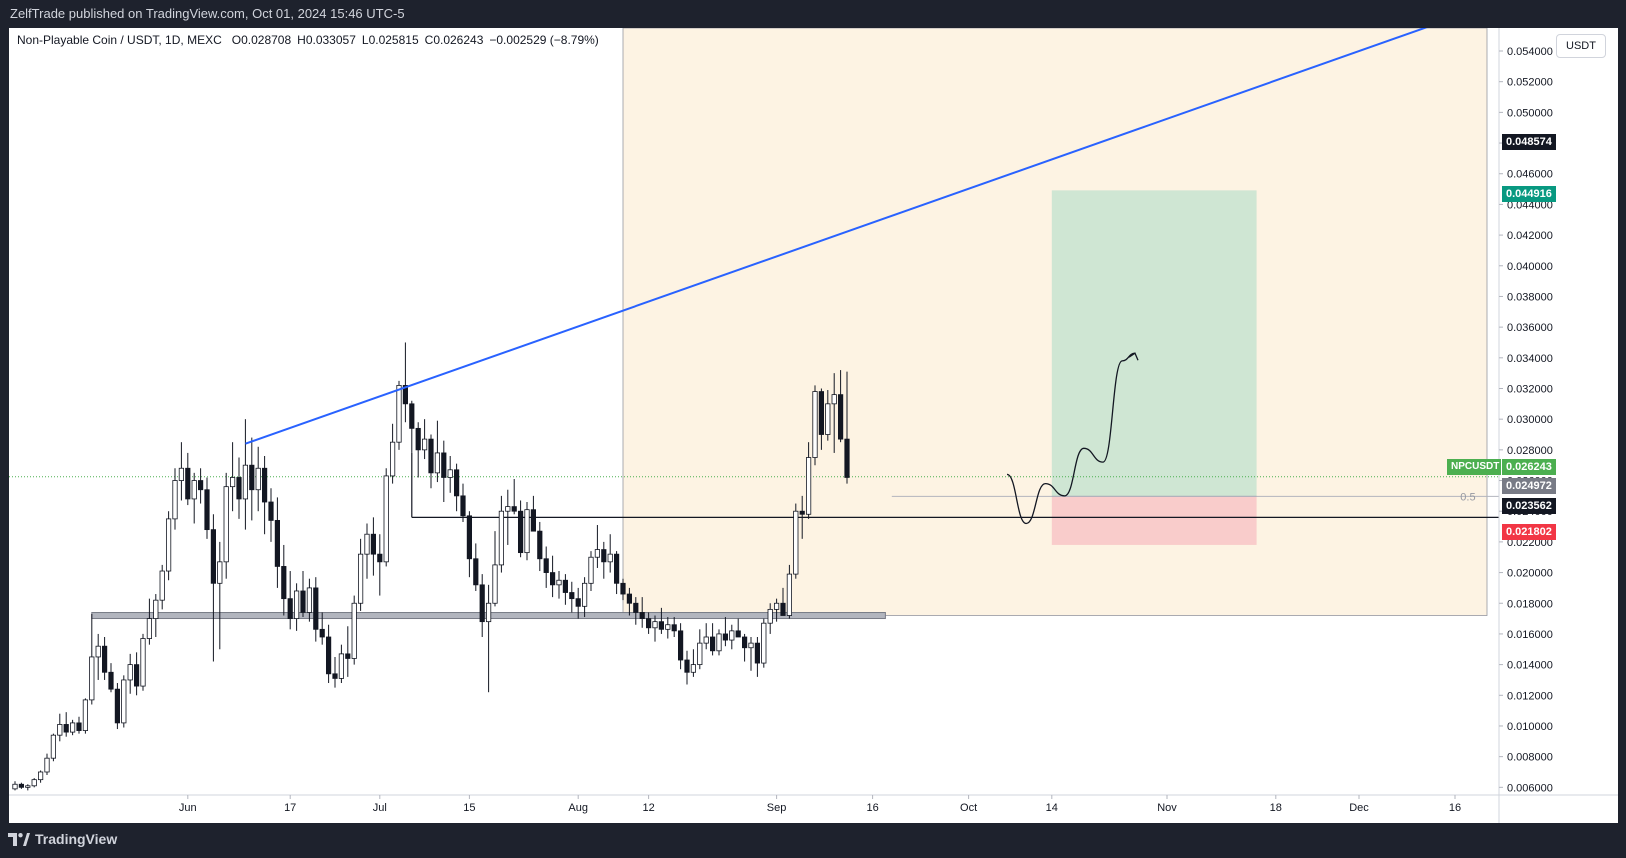 The image size is (1626, 858). What do you see at coordinates (1154, 520) in the screenshot?
I see `long-position-stop-zone` at bounding box center [1154, 520].